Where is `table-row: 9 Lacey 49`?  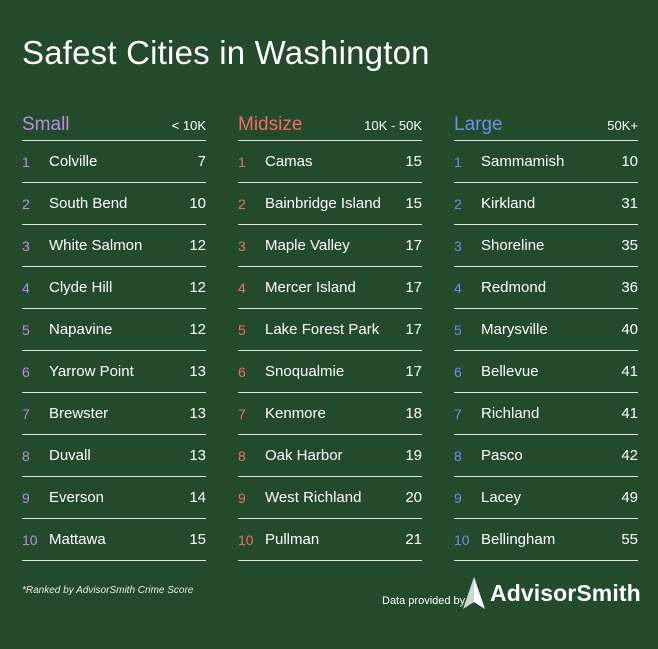 table-row: 9 Lacey 49 is located at coordinates (546, 498).